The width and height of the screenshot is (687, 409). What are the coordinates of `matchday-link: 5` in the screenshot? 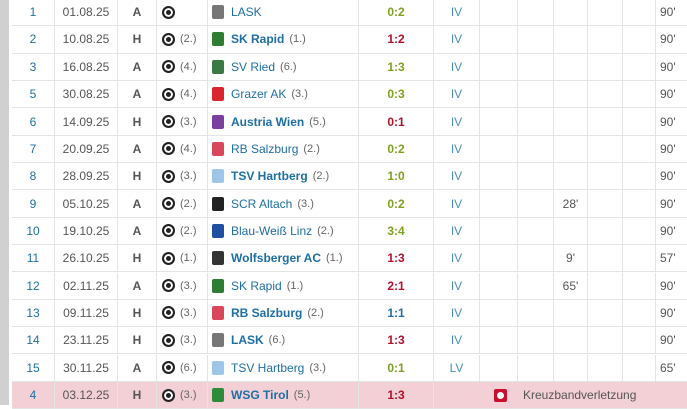 It's located at (33, 94).